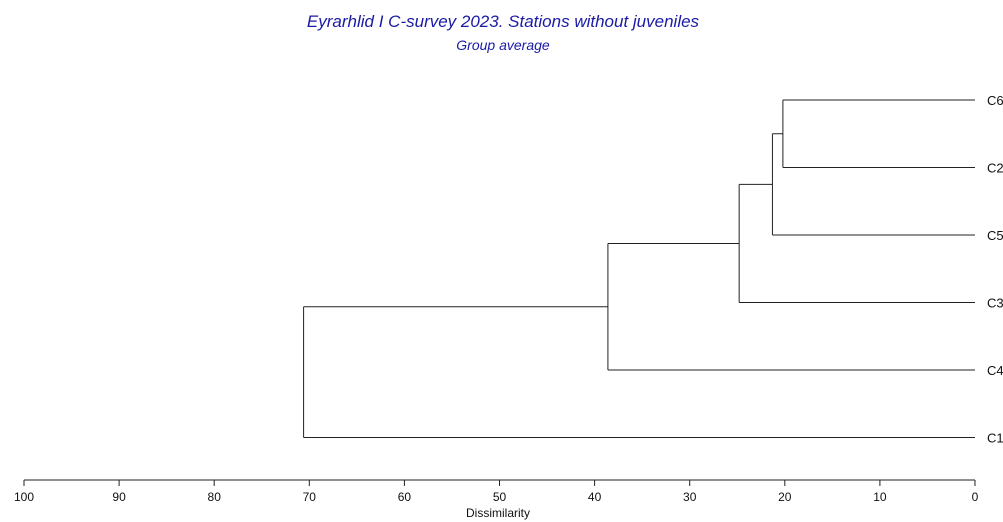 Image resolution: width=1003 pixels, height=522 pixels. I want to click on leaf-label: C4, so click(995, 370).